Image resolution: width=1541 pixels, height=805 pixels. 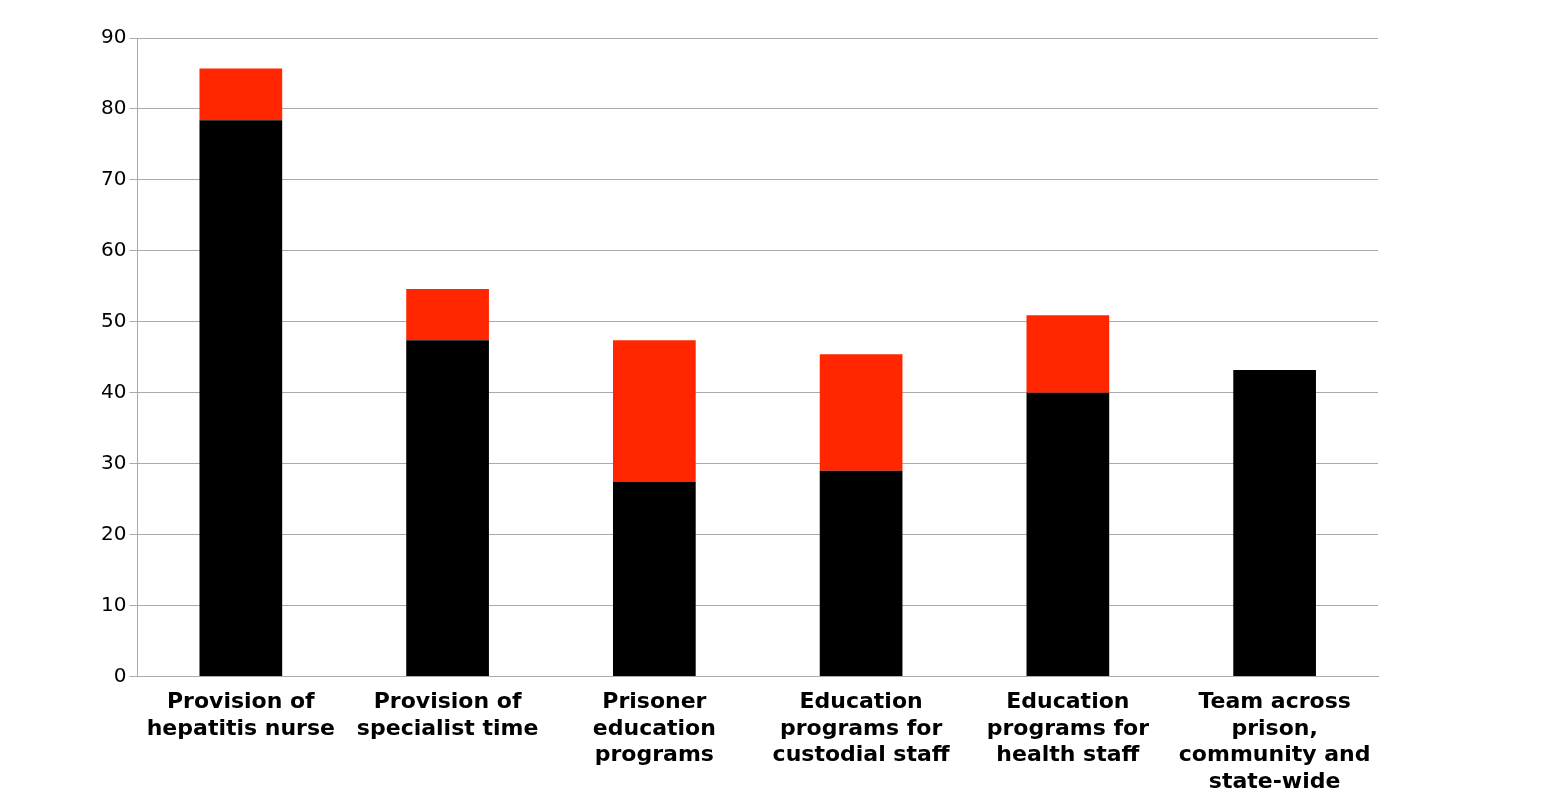 I want to click on x-tick-label: Education programs for health staff, so click(x=1068, y=727).